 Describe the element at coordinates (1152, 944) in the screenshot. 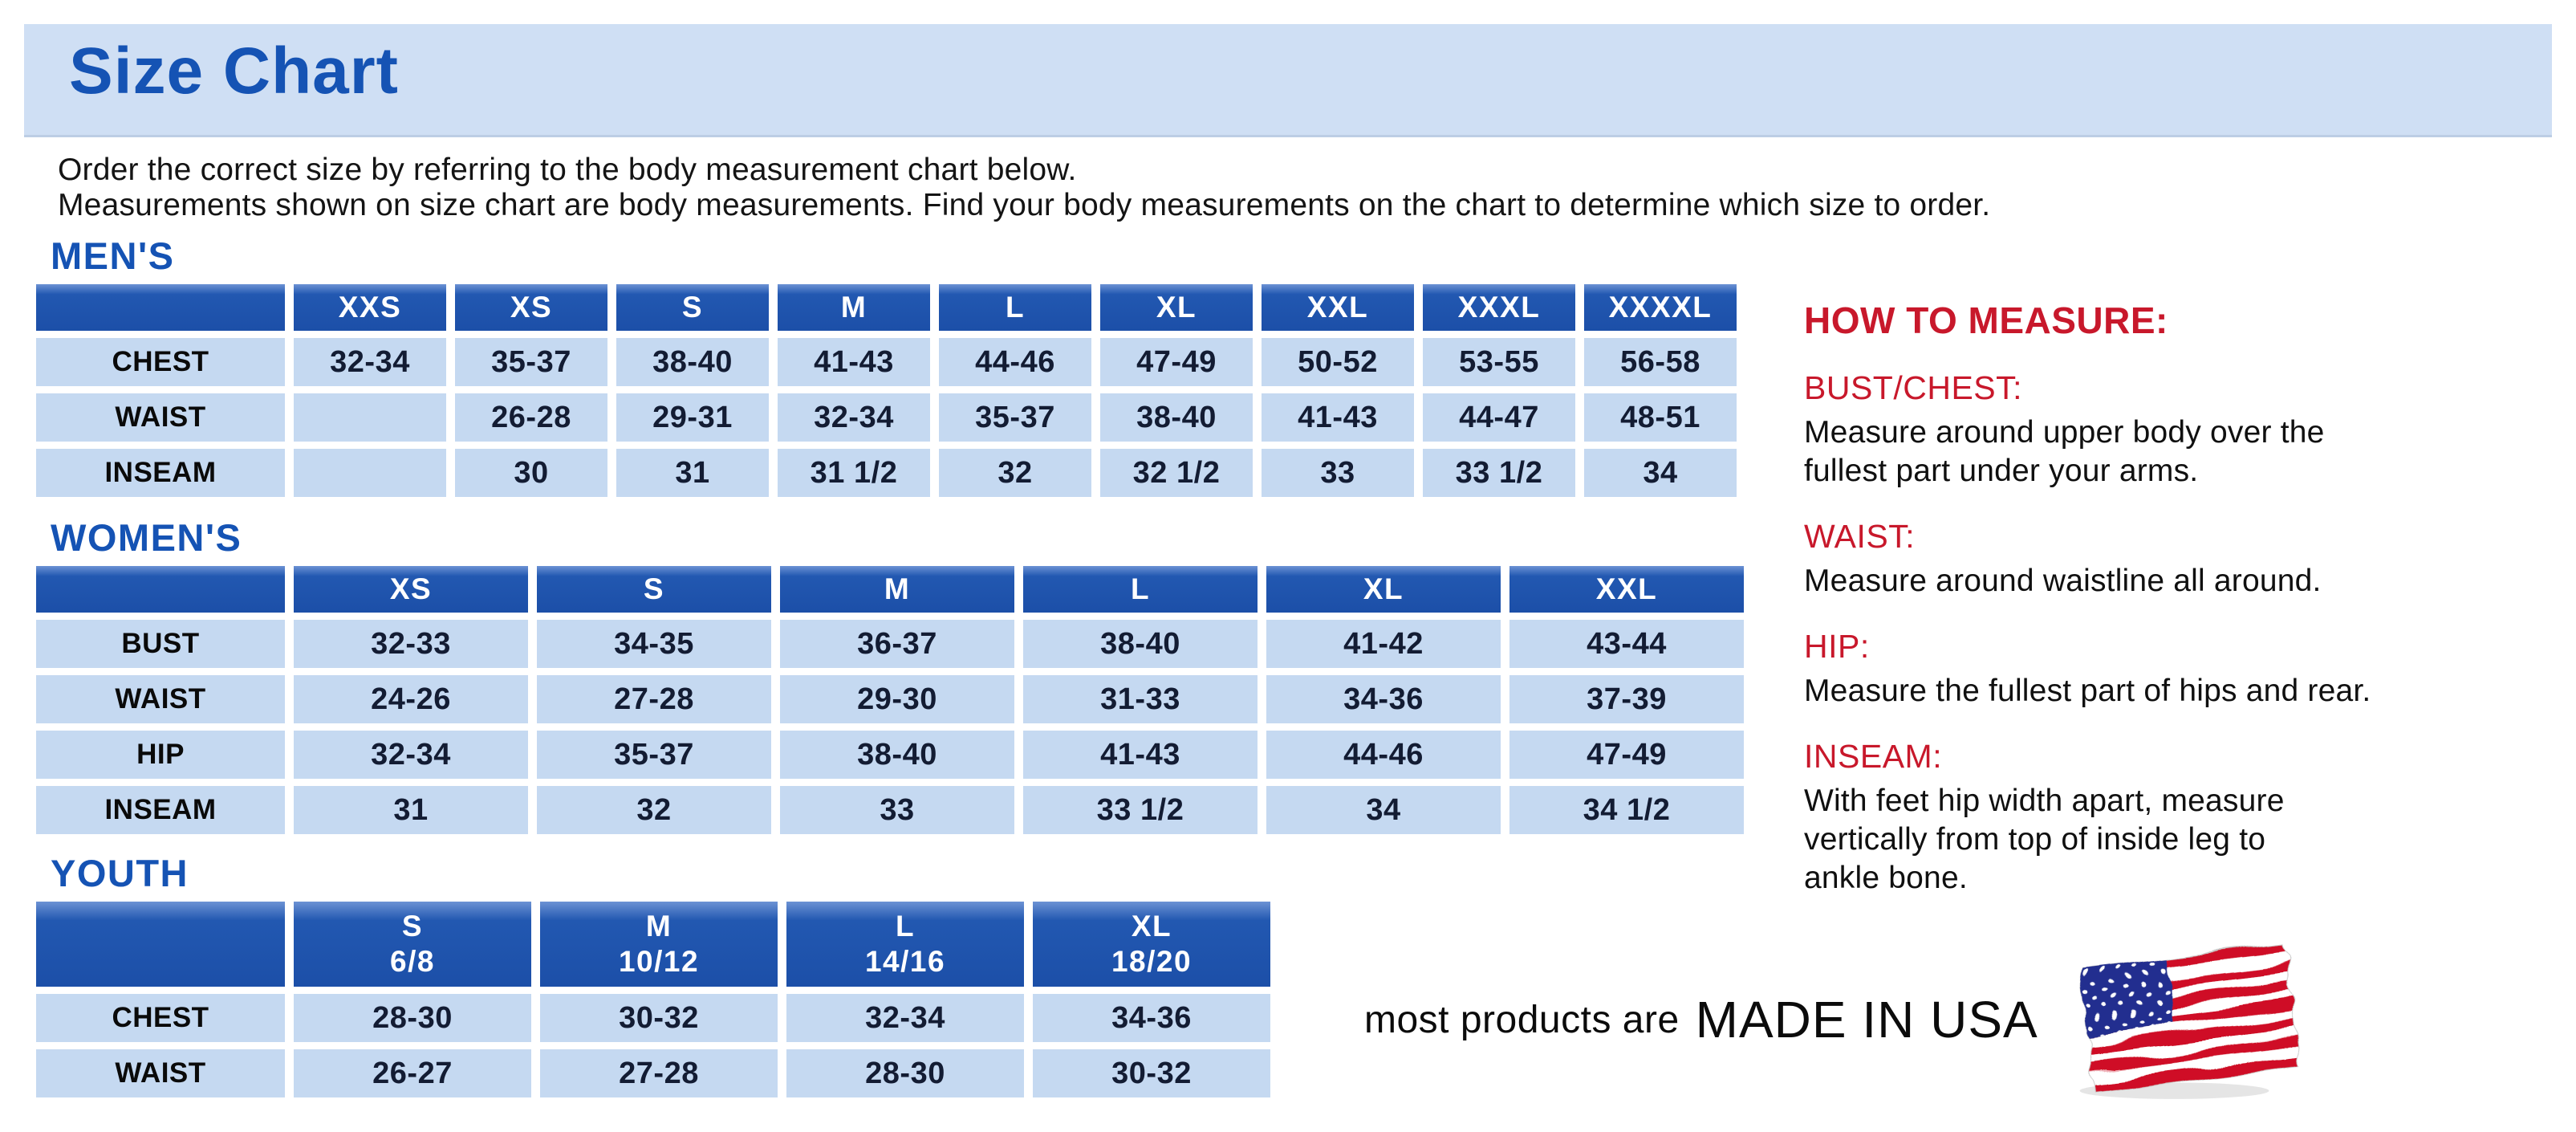

I see `youth-size-header: XL 18/20` at that location.